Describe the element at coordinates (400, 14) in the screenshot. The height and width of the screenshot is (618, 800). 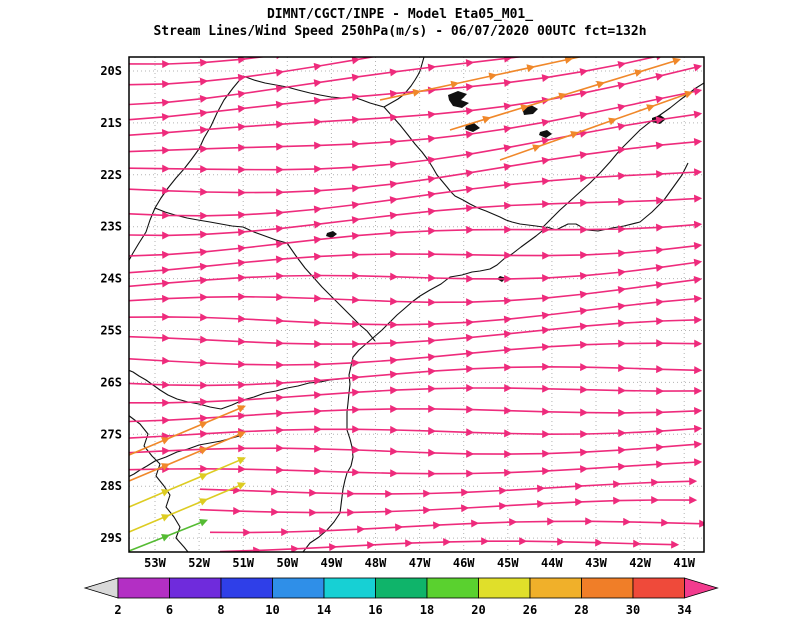
I see `chart-title-line1: DIMNT/CGCT/INPE - Model Eta05_M01_` at that location.